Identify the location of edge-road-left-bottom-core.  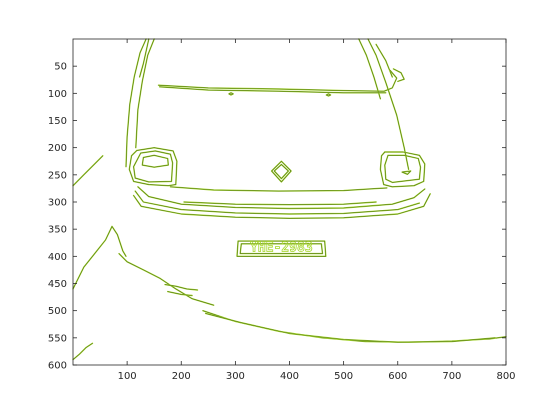
(99, 258).